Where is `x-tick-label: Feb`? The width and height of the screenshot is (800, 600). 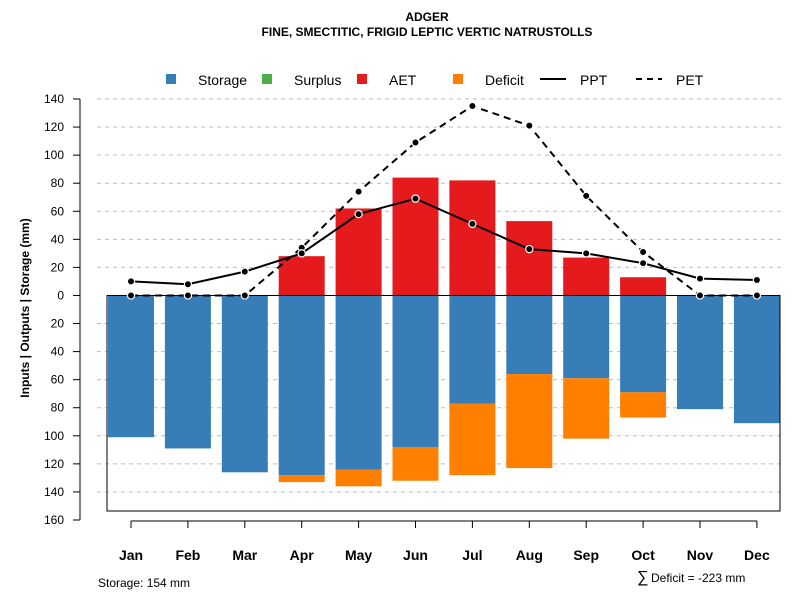
x-tick-label: Feb is located at coordinates (187, 555).